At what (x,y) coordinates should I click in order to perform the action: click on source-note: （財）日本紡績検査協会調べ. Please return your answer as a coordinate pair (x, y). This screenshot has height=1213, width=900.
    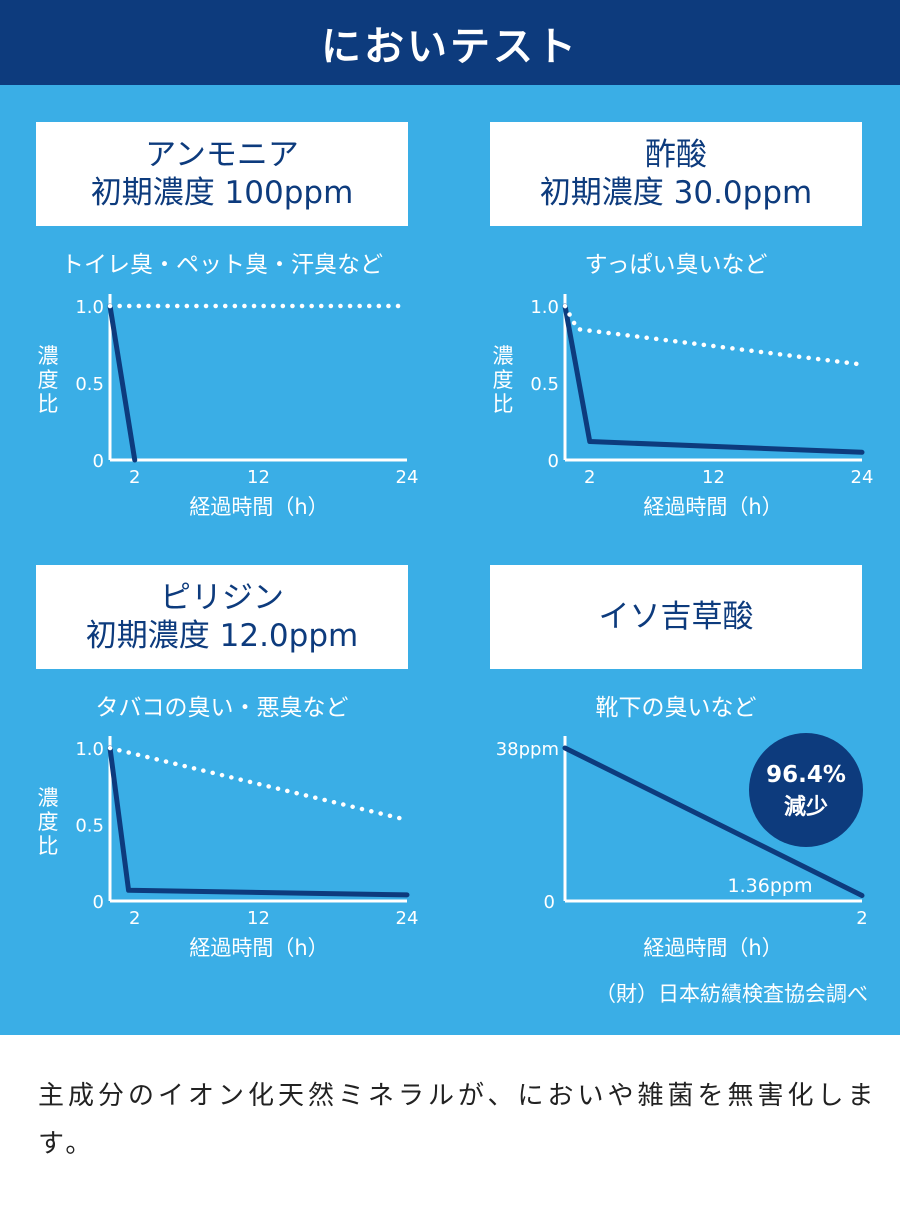
    Looking at the image, I should click on (731, 994).